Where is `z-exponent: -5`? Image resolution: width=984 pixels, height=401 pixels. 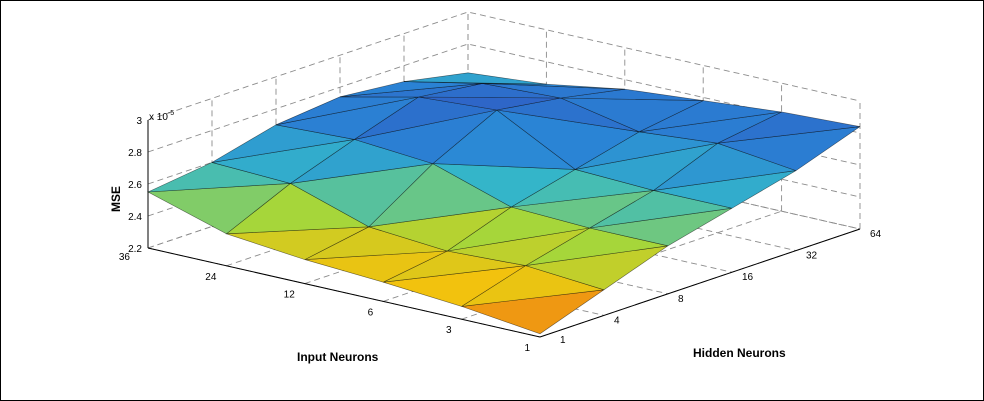 z-exponent: -5 is located at coordinates (171, 113).